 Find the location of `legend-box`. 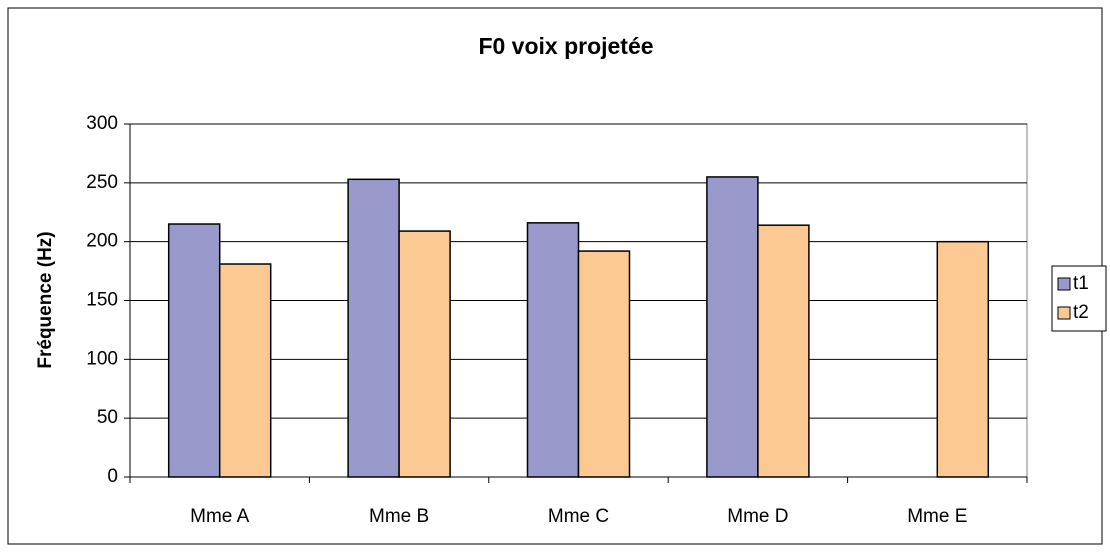

legend-box is located at coordinates (1079, 298).